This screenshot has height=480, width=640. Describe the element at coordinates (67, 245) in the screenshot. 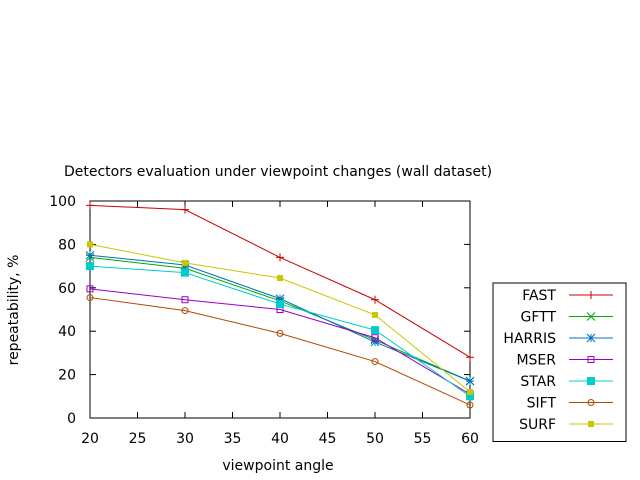

I see `y-tick-label: 80` at that location.